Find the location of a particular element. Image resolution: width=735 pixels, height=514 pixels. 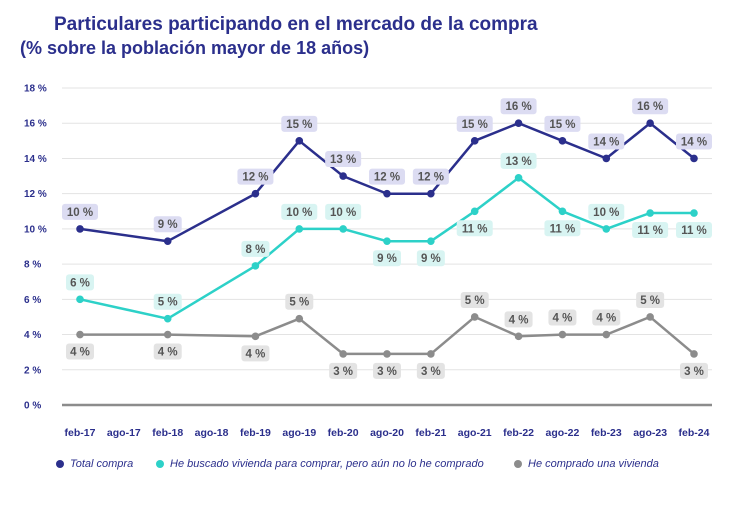

y-tick-label: 8 % is located at coordinates (32, 265).